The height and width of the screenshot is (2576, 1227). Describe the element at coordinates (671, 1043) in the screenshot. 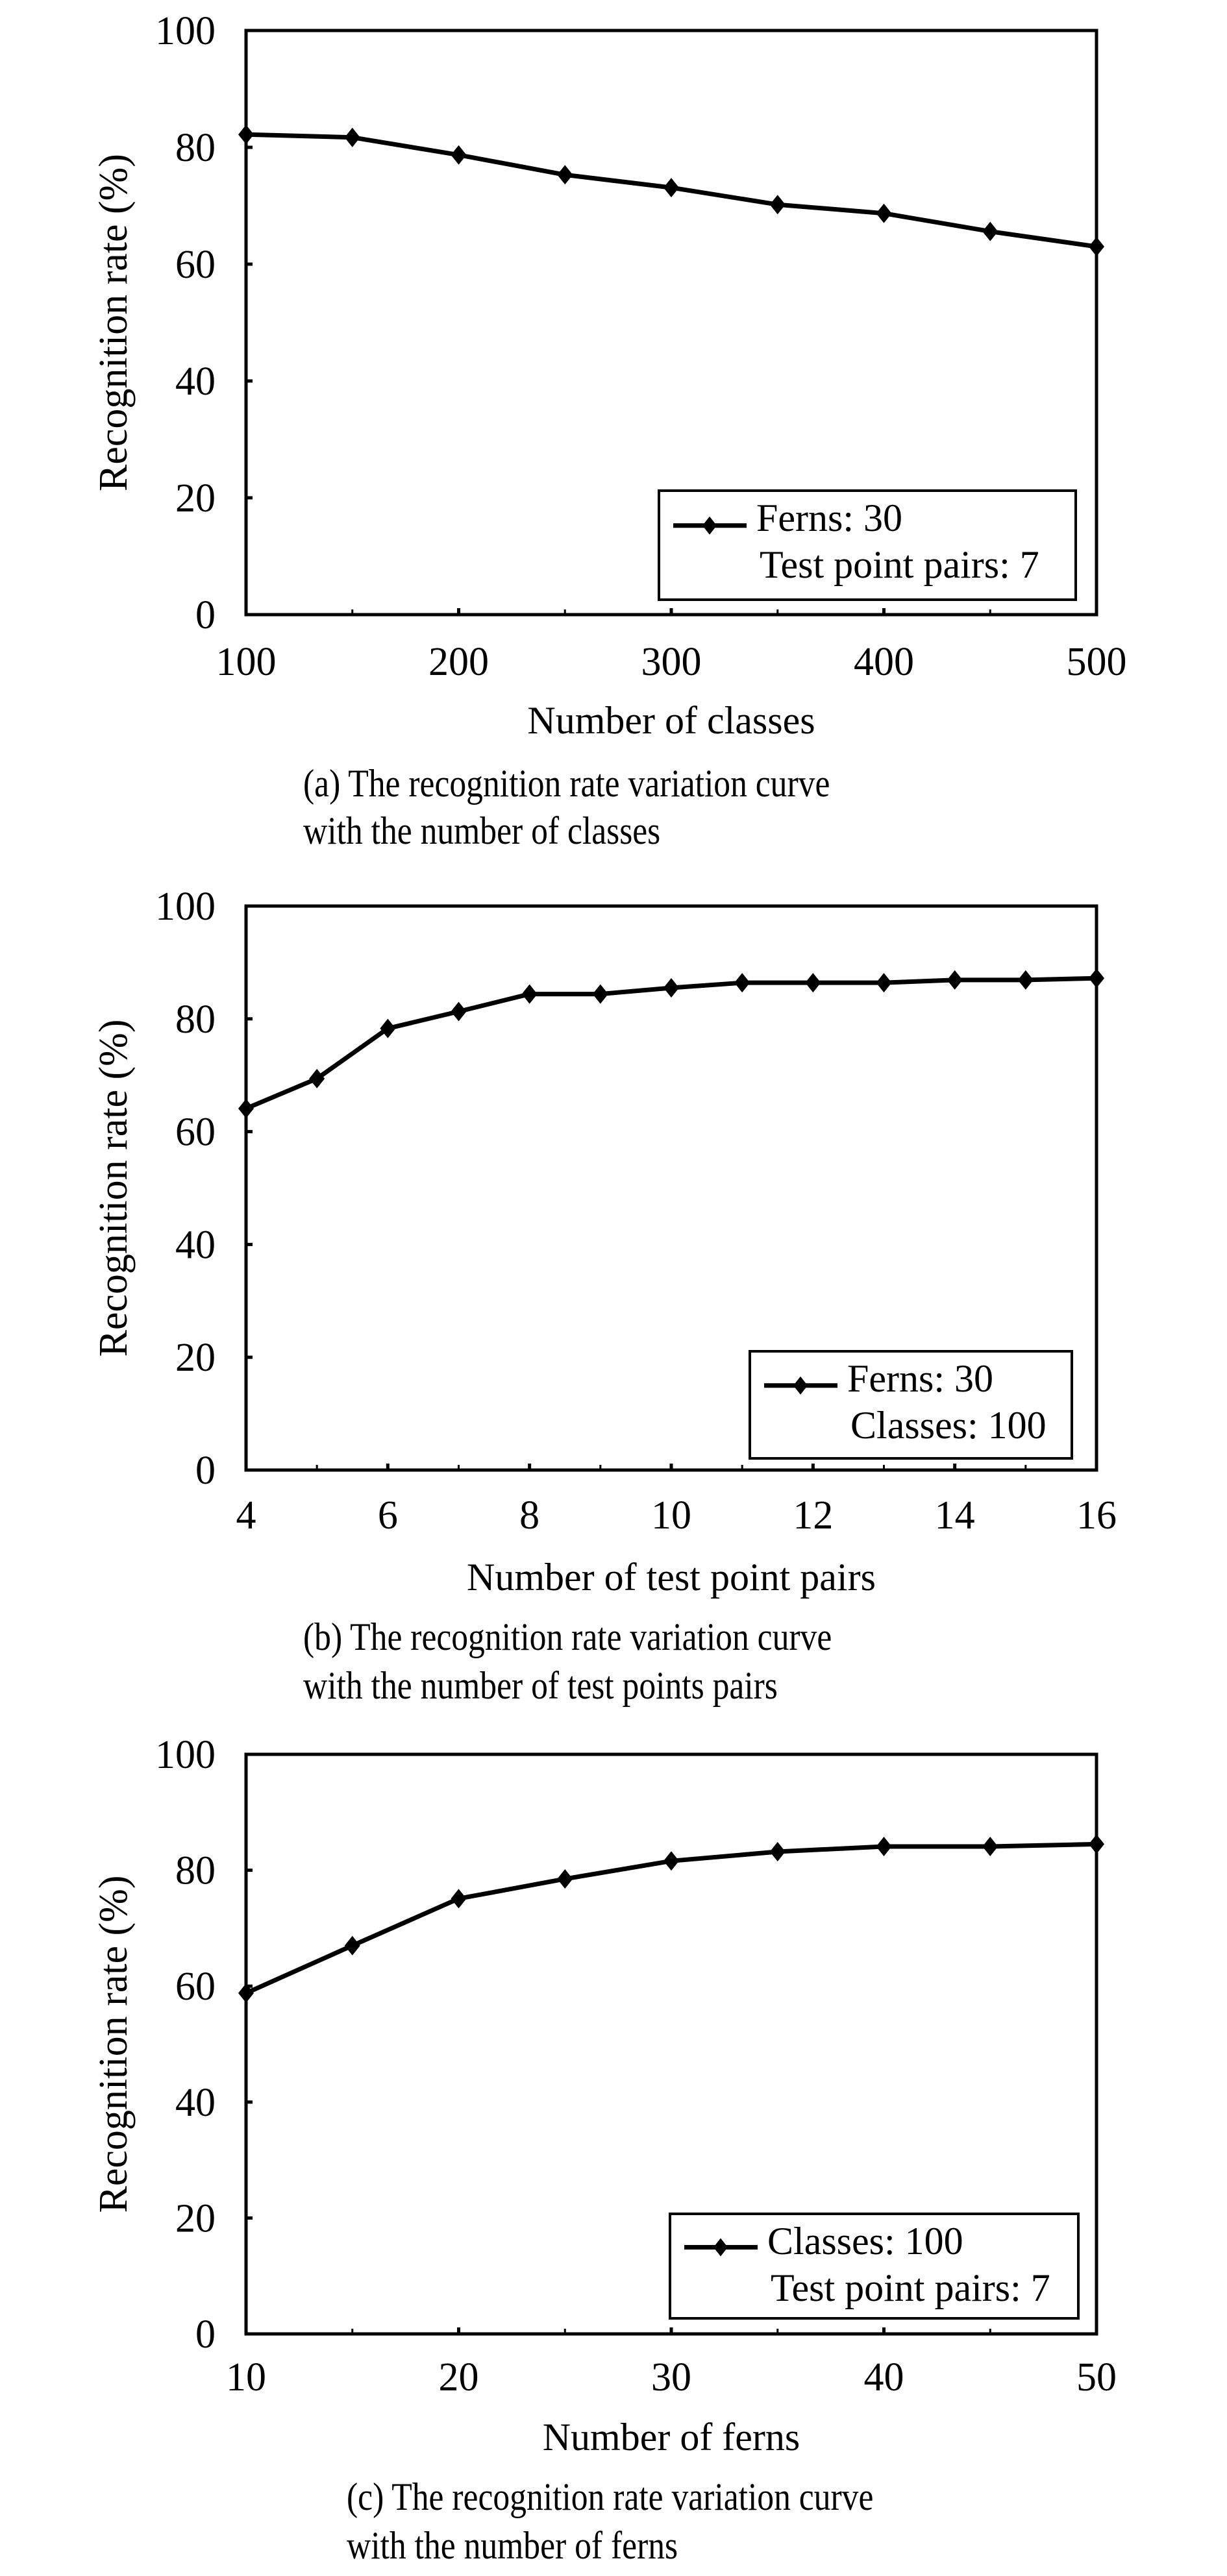

I see `series-line` at that location.